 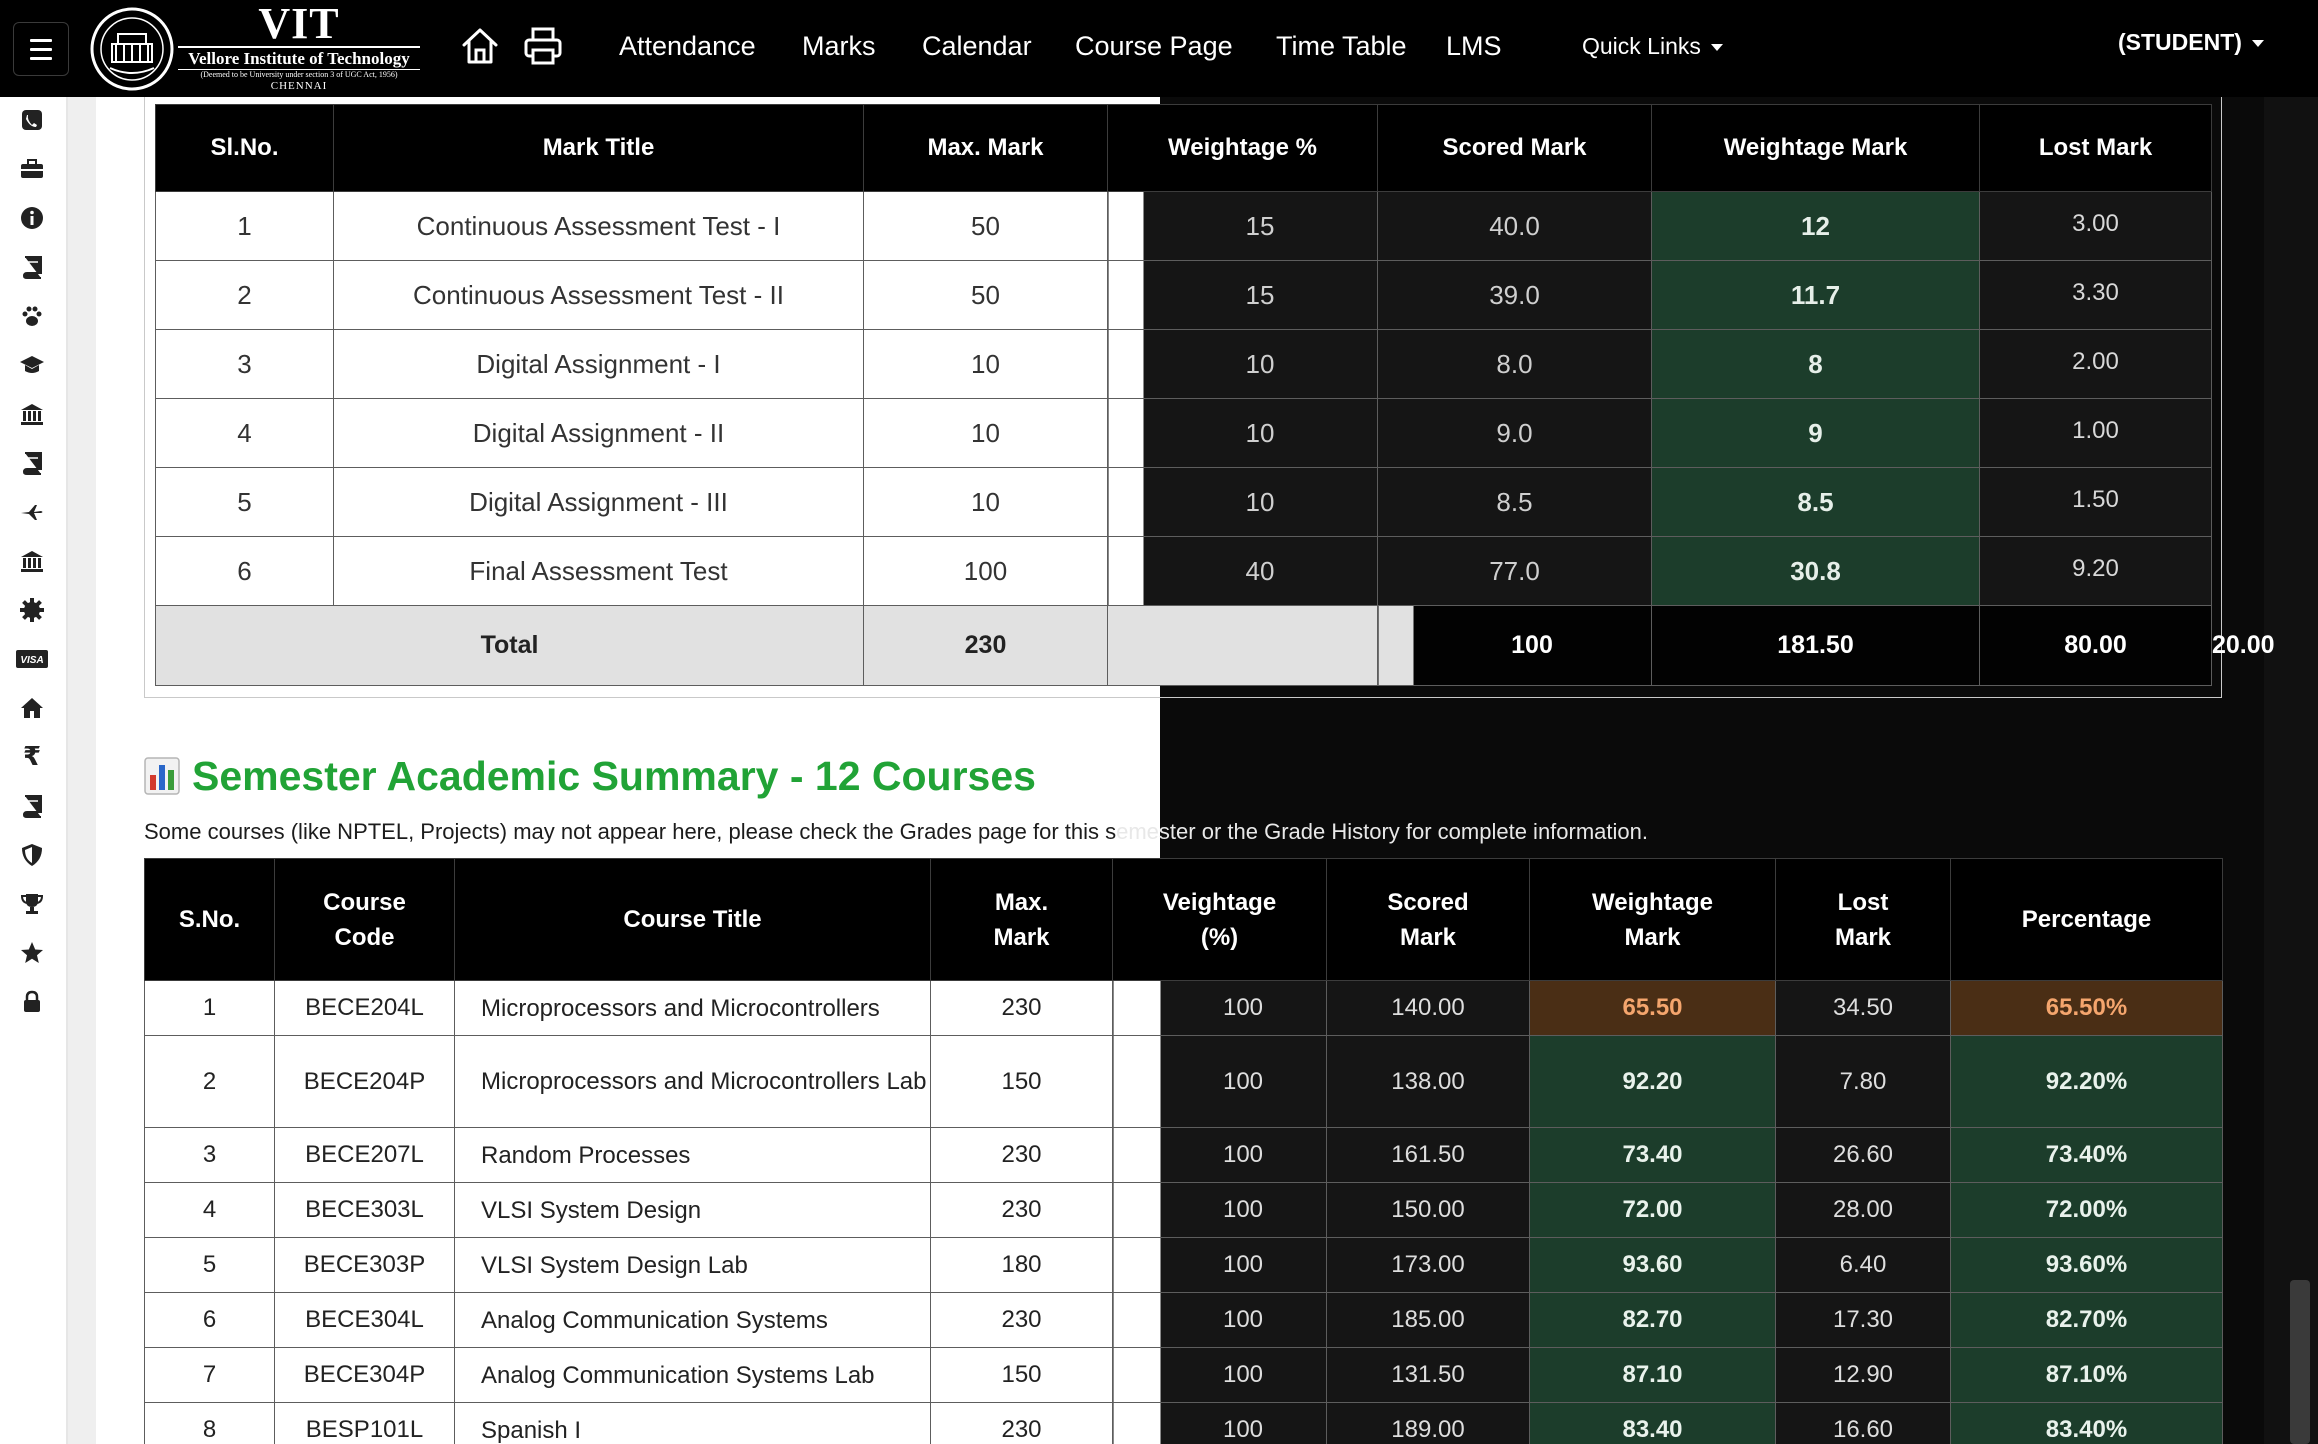 I want to click on user-dropdown: (STUDENT), so click(x=2191, y=42).